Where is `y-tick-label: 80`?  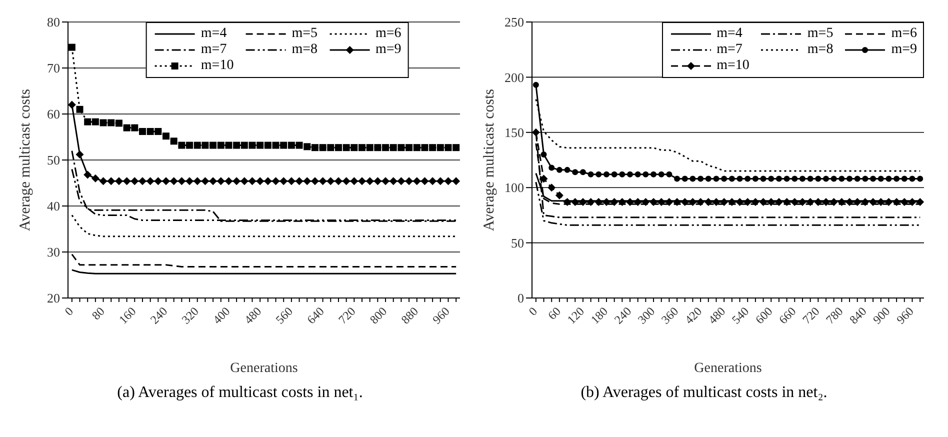
y-tick-label: 80 is located at coordinates (53, 22).